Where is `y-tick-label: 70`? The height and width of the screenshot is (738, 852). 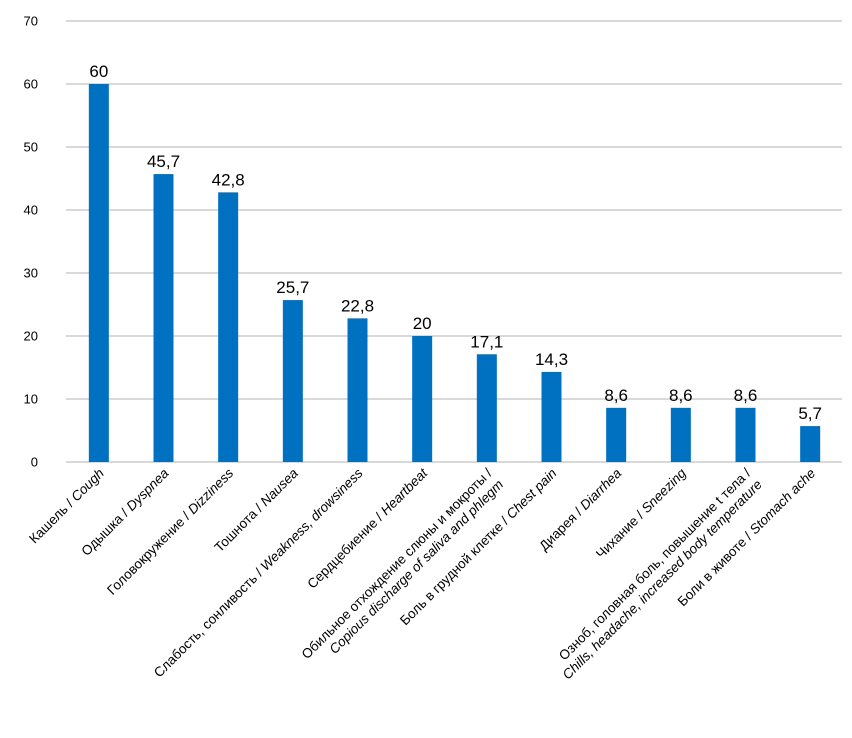
y-tick-label: 70 is located at coordinates (31, 21).